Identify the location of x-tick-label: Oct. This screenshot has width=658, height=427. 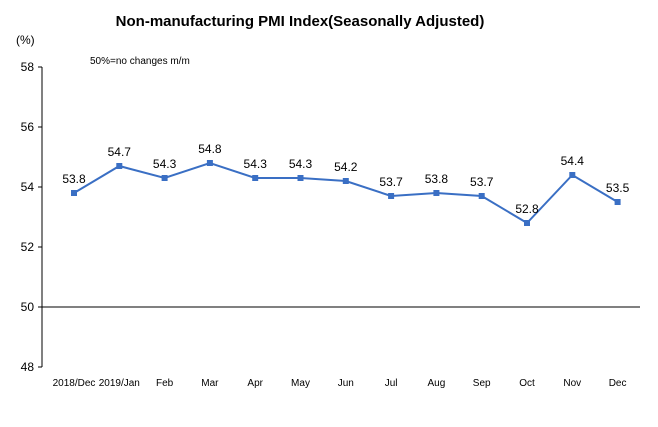
(527, 383).